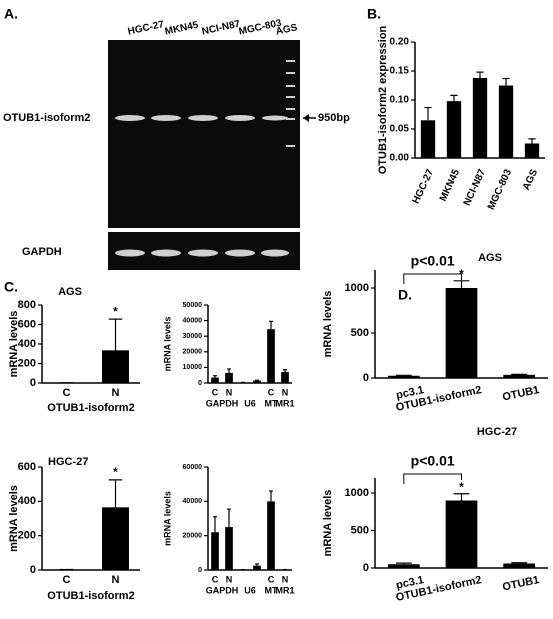 The image size is (553, 619). What do you see at coordinates (357, 493) in the screenshot?
I see `y-tick-label: 1000` at bounding box center [357, 493].